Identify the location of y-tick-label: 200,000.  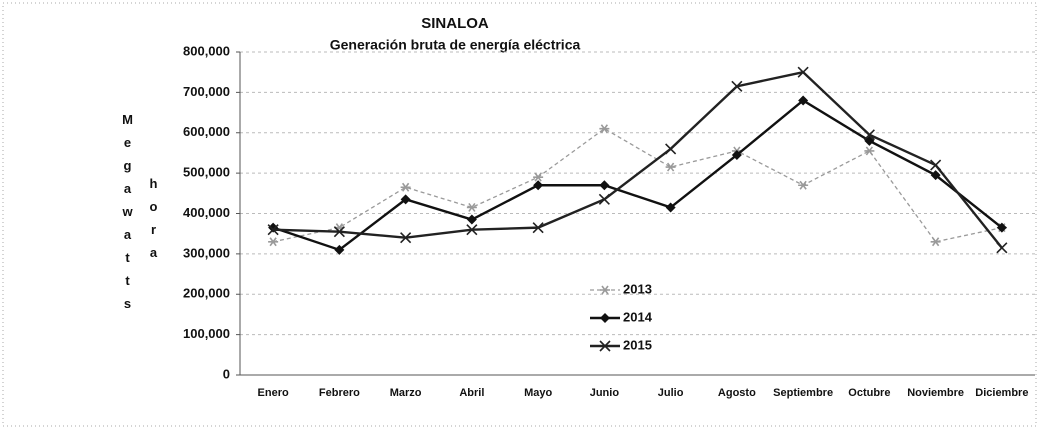
(206, 293).